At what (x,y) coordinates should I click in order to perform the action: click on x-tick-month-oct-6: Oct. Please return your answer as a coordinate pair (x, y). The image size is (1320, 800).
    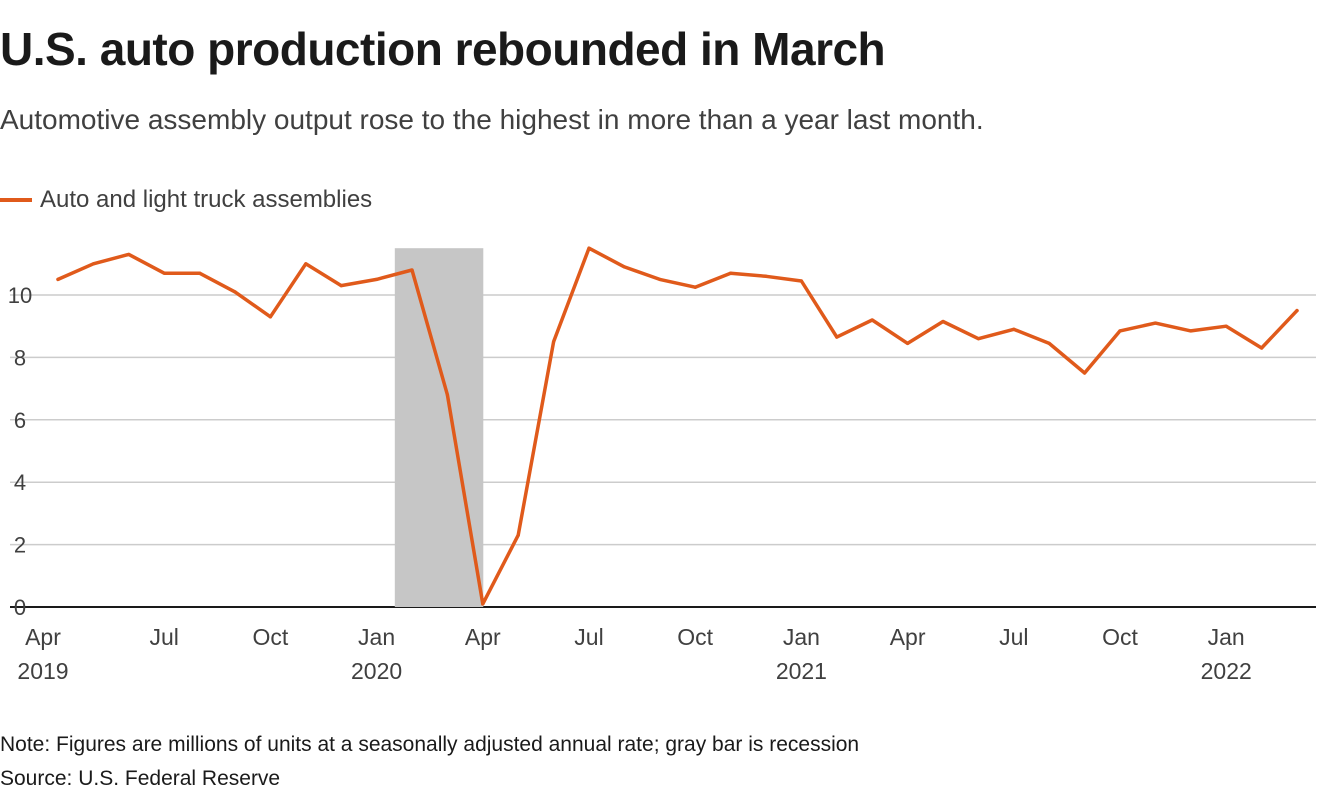
    Looking at the image, I should click on (271, 637).